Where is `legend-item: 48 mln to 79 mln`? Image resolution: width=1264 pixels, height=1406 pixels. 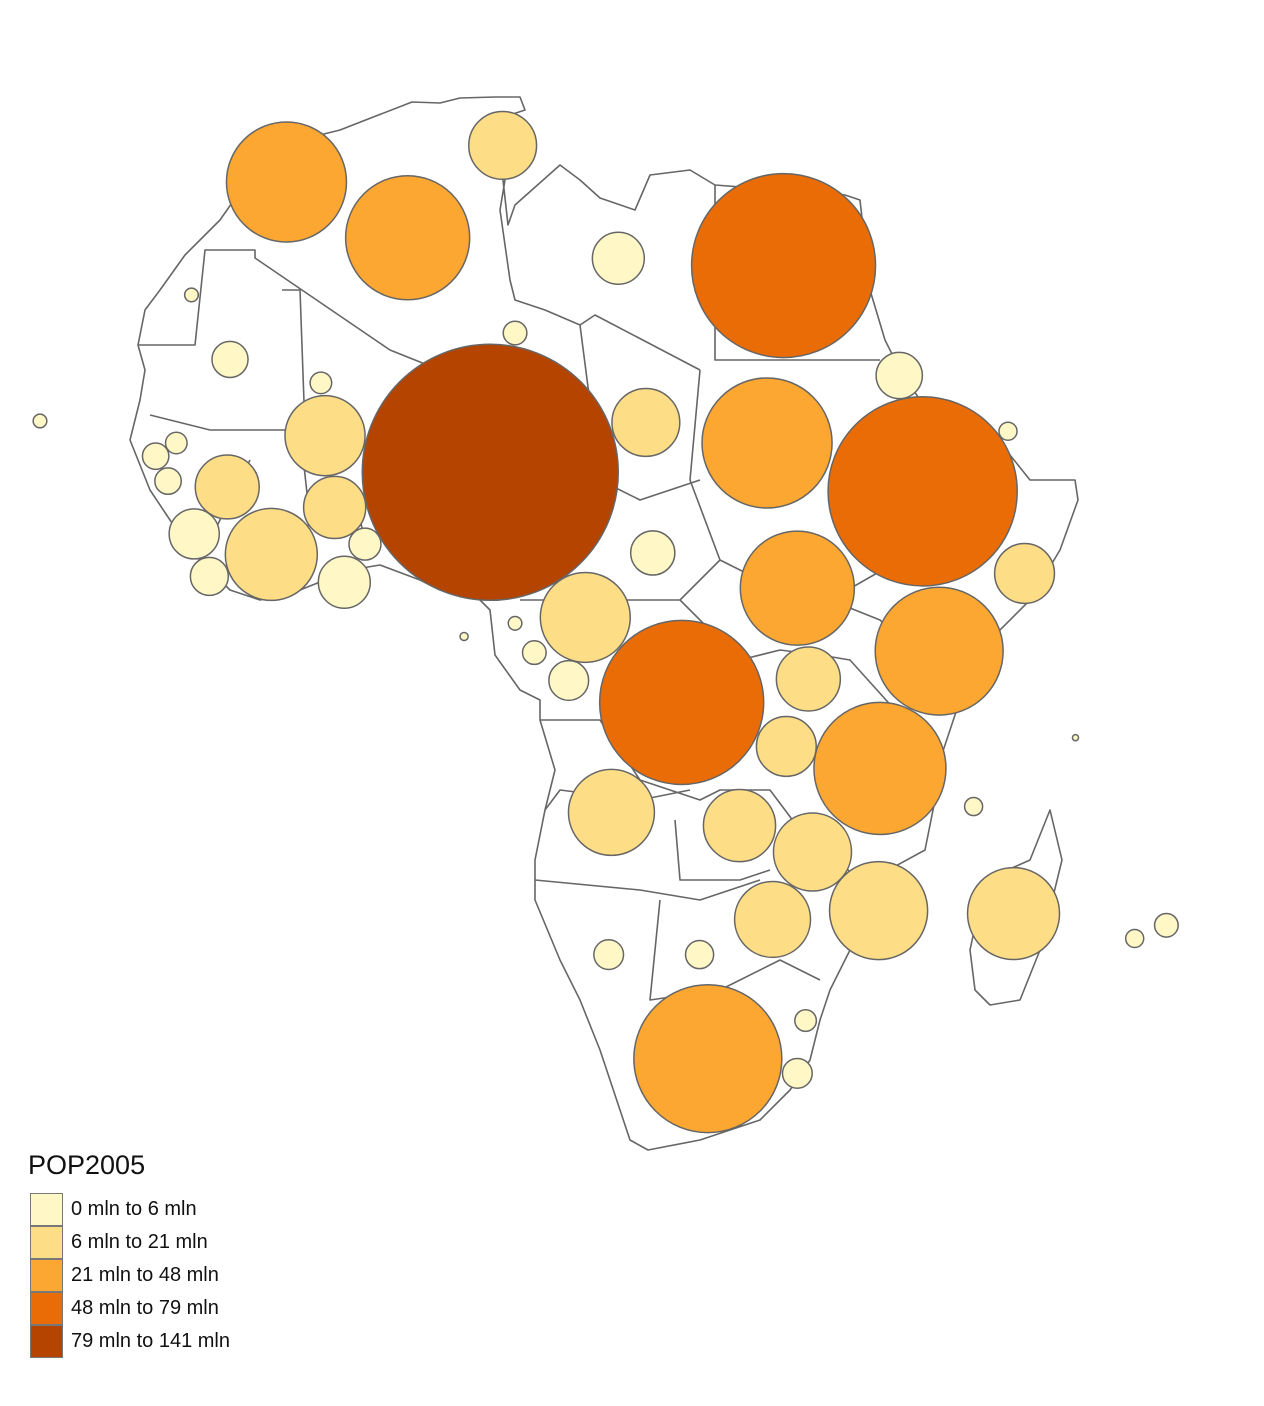 legend-item: 48 mln to 79 mln is located at coordinates (129, 1308).